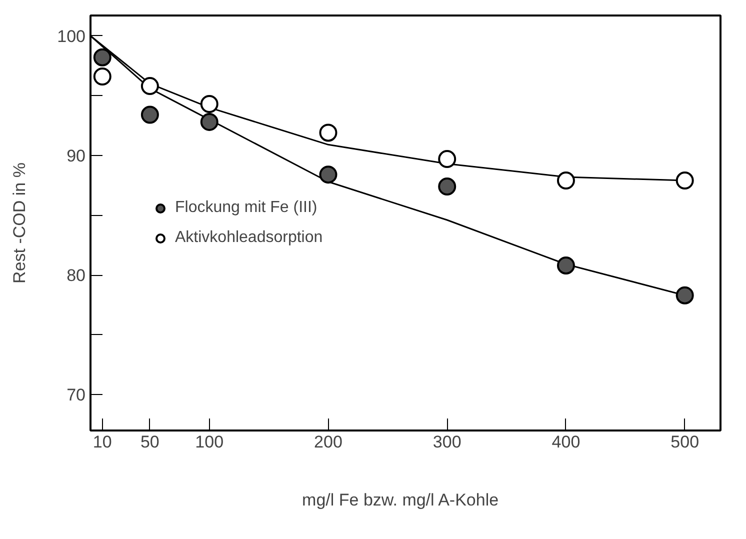  I want to click on x-tick-label: 10, so click(102, 442).